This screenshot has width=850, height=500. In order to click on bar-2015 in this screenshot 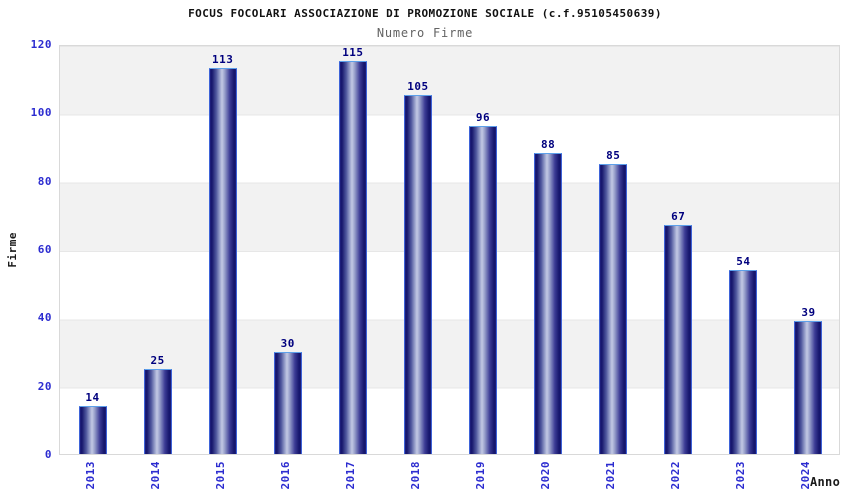, I will do `click(222, 260)`.